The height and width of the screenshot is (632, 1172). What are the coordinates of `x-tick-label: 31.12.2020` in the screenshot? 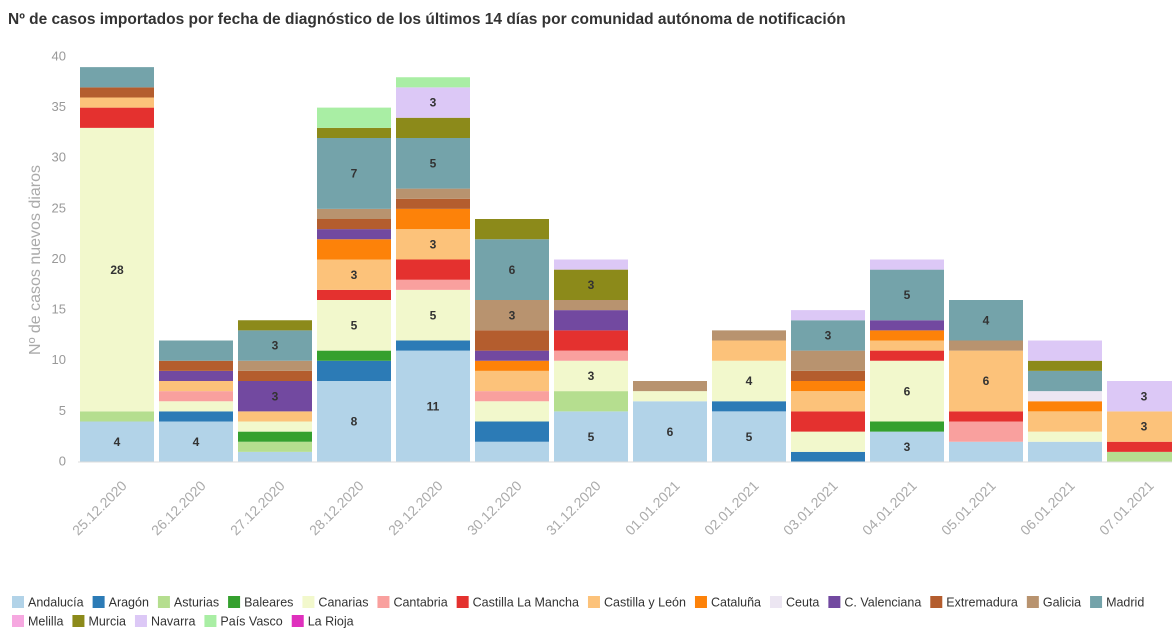 It's located at (573, 507).